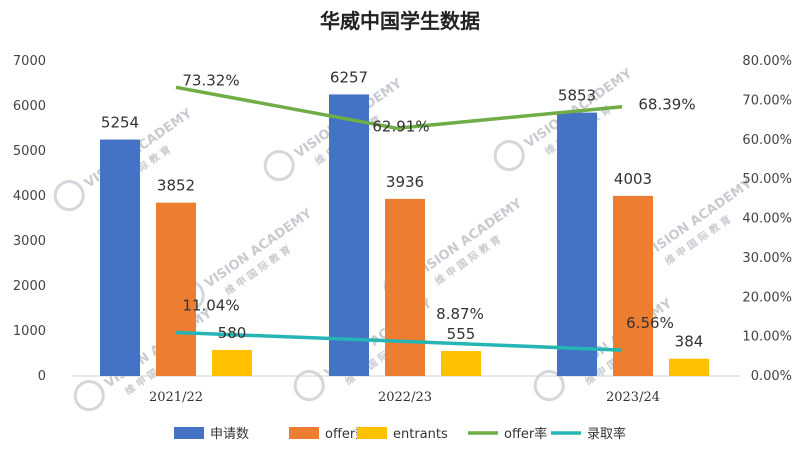  I want to click on right-tick-label: 20.00%, so click(767, 297).